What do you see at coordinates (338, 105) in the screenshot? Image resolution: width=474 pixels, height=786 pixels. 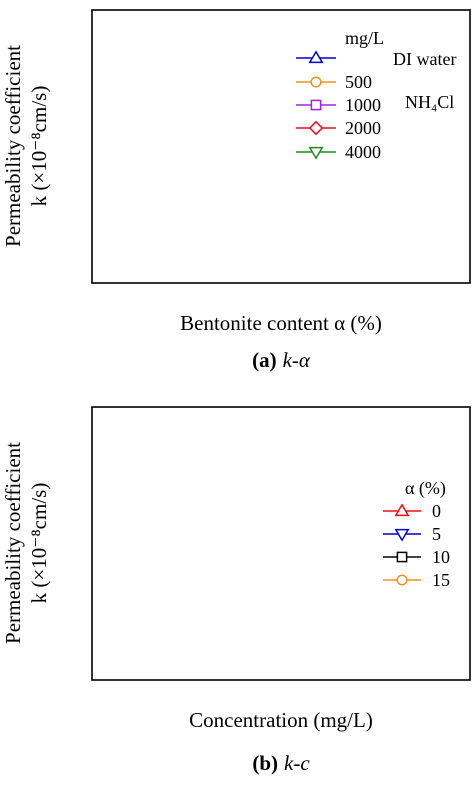 I see `panel-a-legend-entry: 1000` at bounding box center [338, 105].